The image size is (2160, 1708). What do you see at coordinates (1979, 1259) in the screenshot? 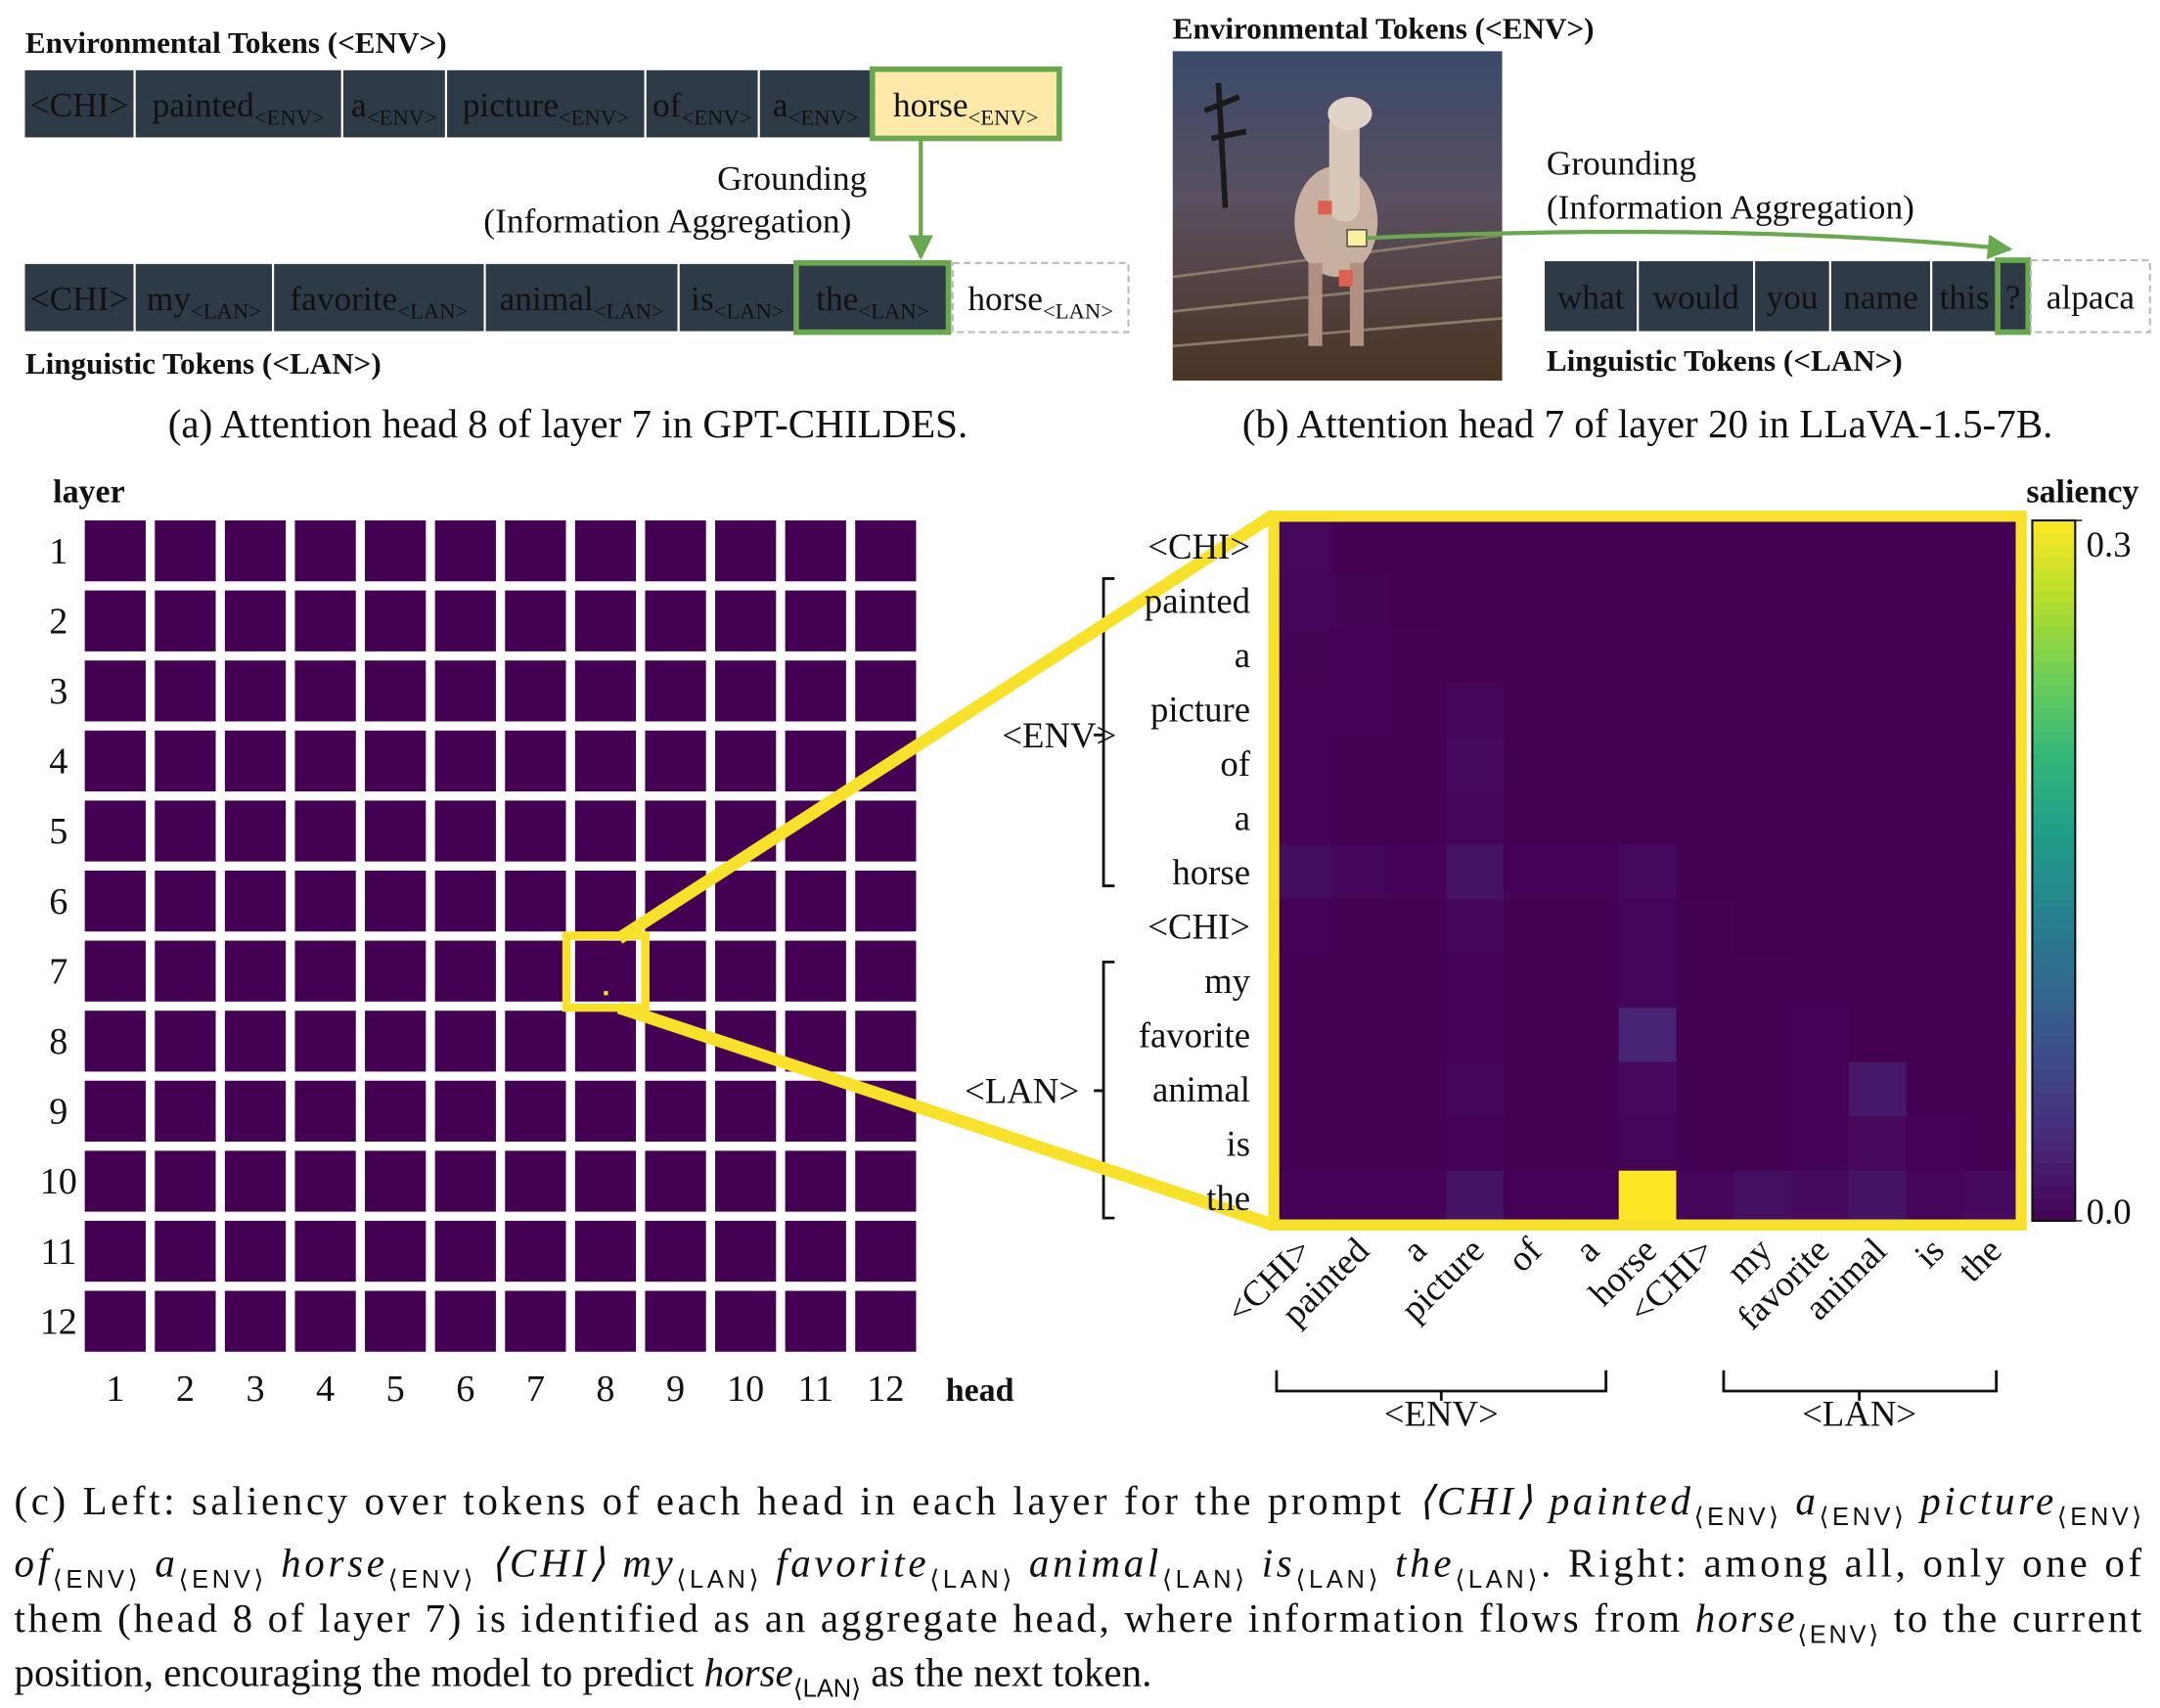
I see `col-label: the` at bounding box center [1979, 1259].